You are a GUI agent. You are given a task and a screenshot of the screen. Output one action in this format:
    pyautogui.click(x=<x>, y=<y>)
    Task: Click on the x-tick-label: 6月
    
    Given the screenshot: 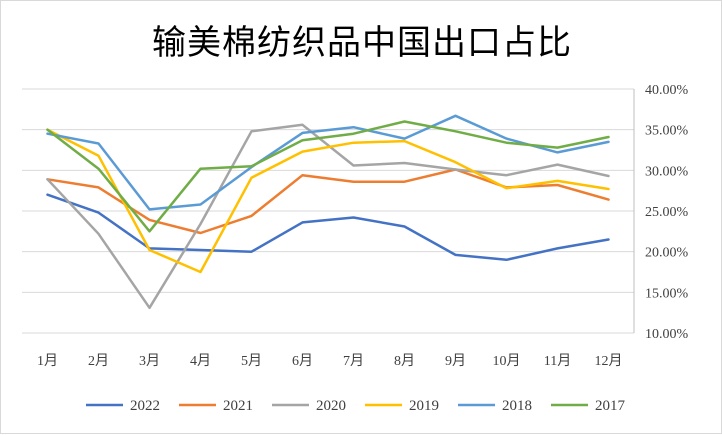 What is the action you would take?
    pyautogui.click(x=302, y=361)
    